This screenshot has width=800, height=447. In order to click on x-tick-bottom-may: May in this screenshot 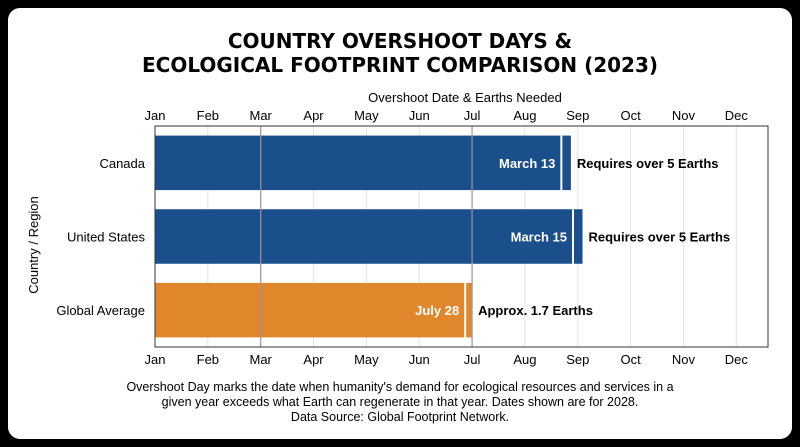, I will do `click(366, 359)`.